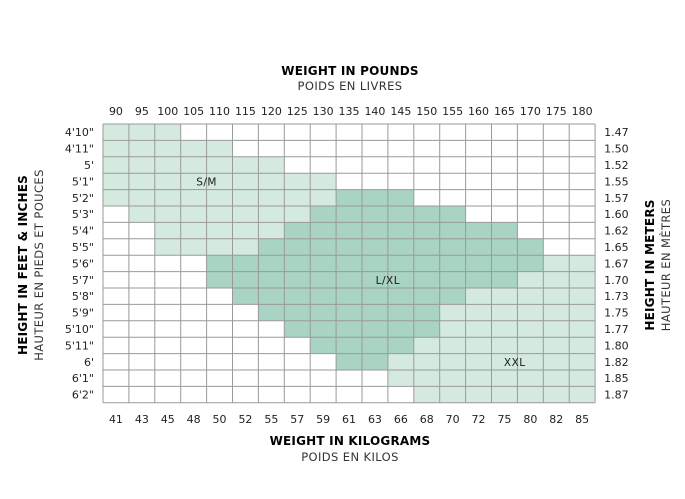 This screenshot has height=499, width=685. What do you see at coordinates (142, 419) in the screenshot?
I see `kilograms-tick-label: 43` at bounding box center [142, 419].